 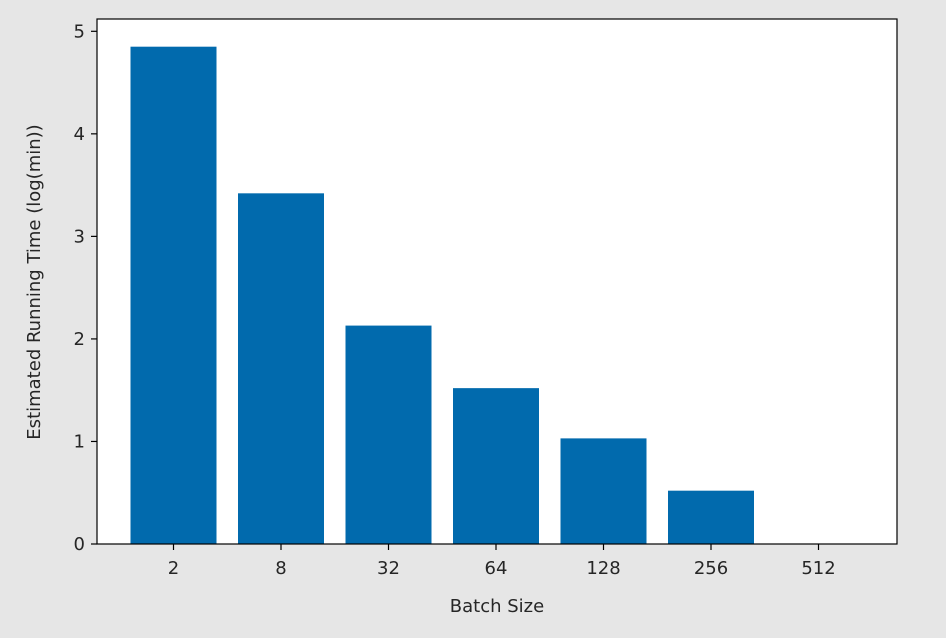 I want to click on x-tick-label: 128, so click(x=603, y=568).